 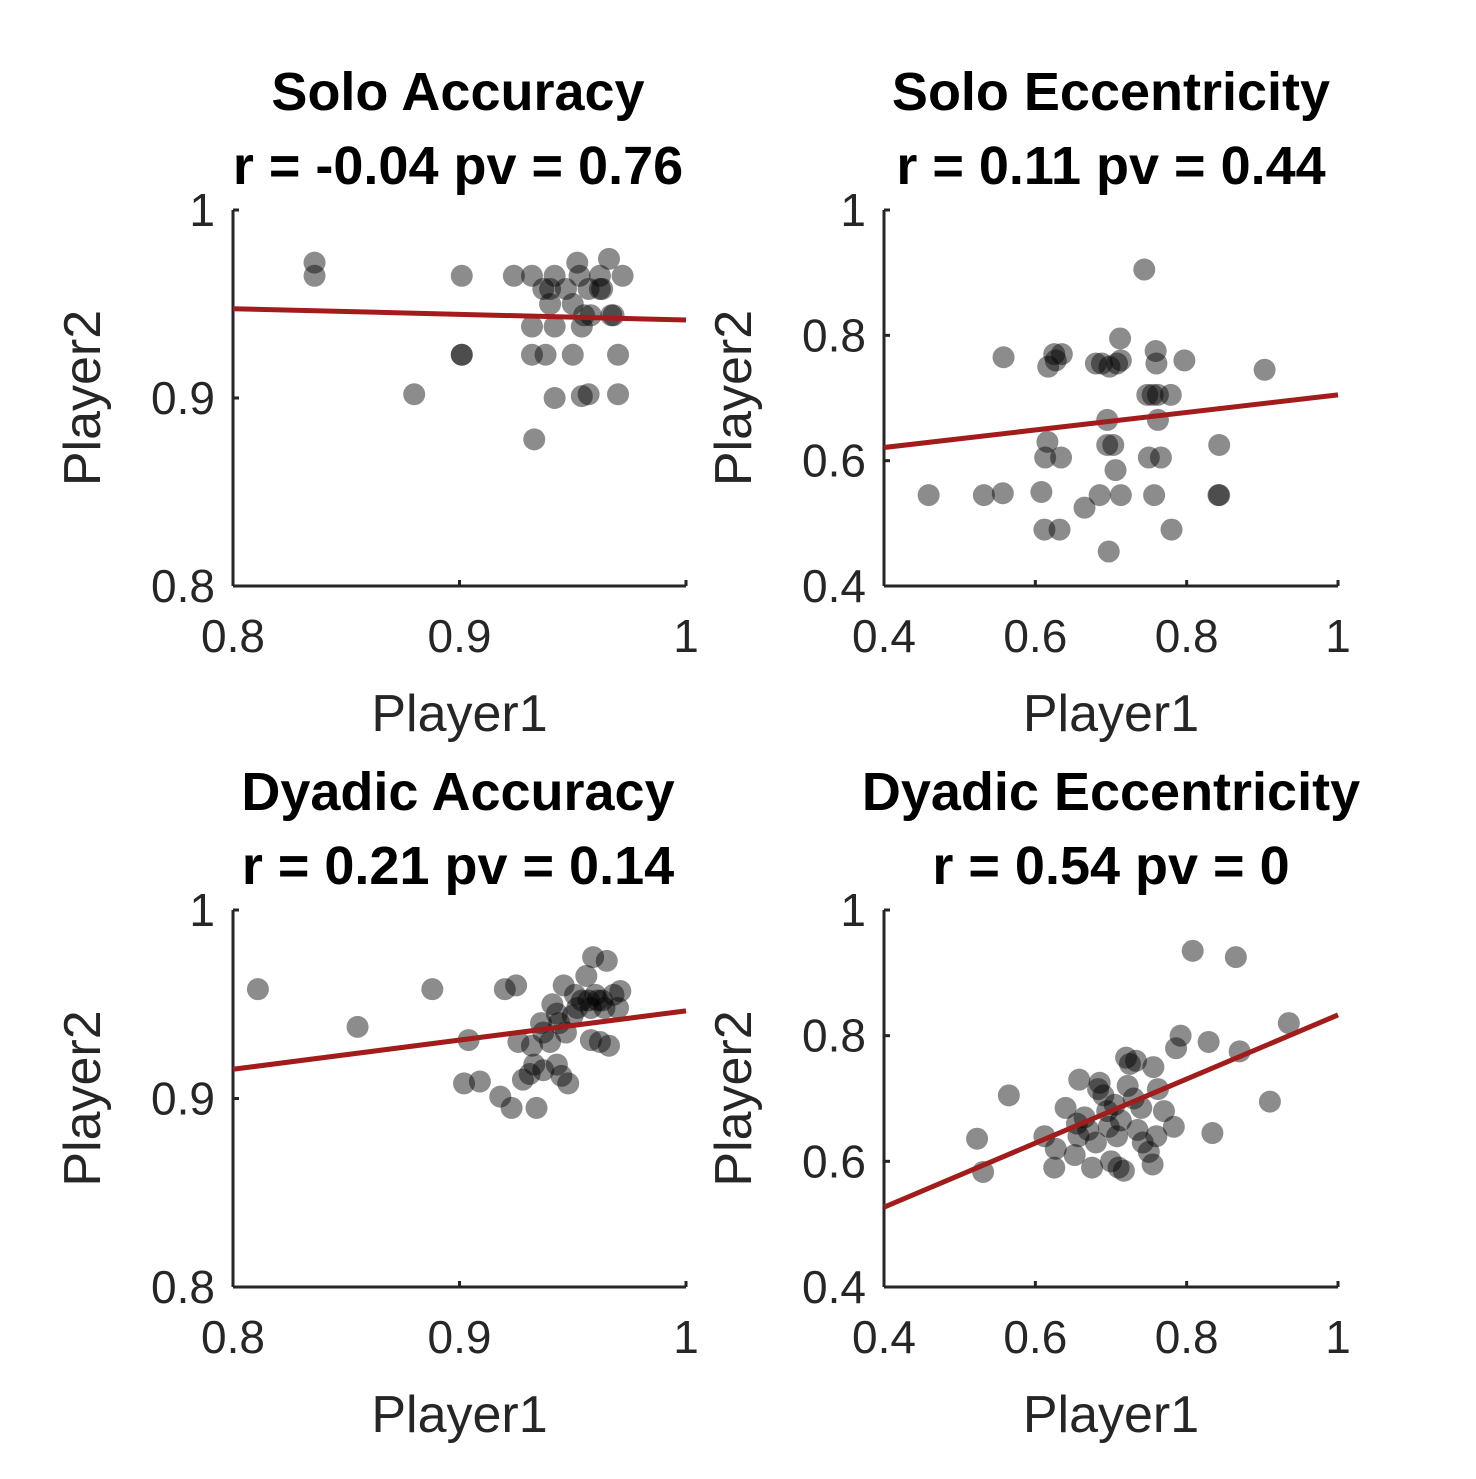 I want to click on plot-subtitle: r = 0.11 pv = 0.44, so click(x=1110, y=166).